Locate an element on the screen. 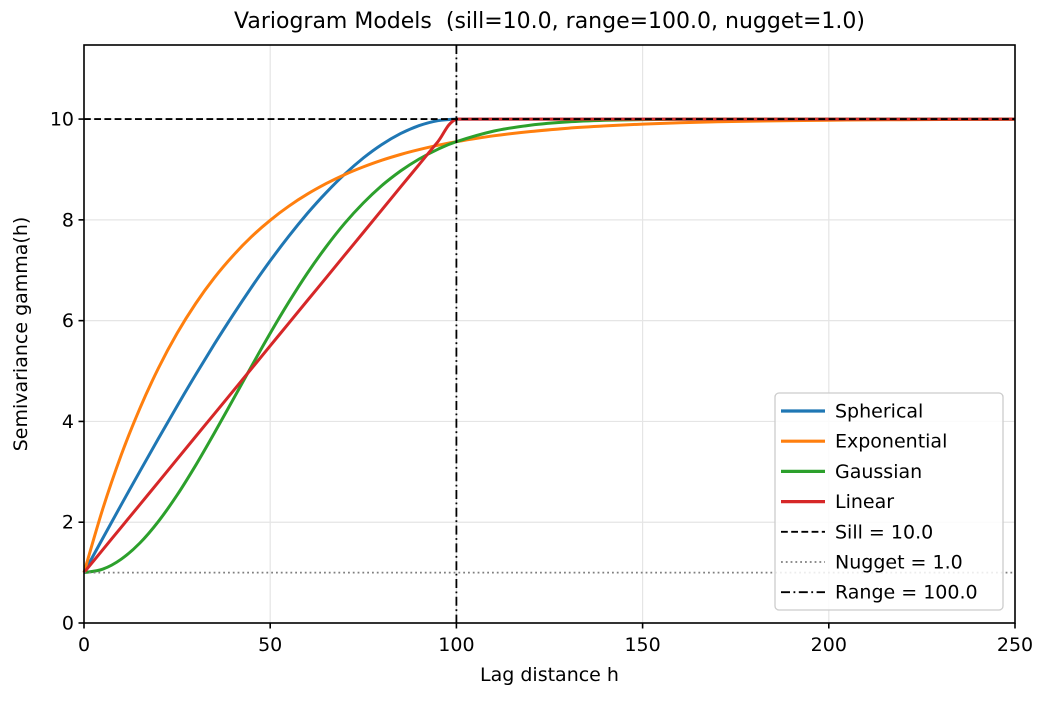 The image size is (1049, 701). legend-label: Nugget = 1.0 is located at coordinates (899, 563).